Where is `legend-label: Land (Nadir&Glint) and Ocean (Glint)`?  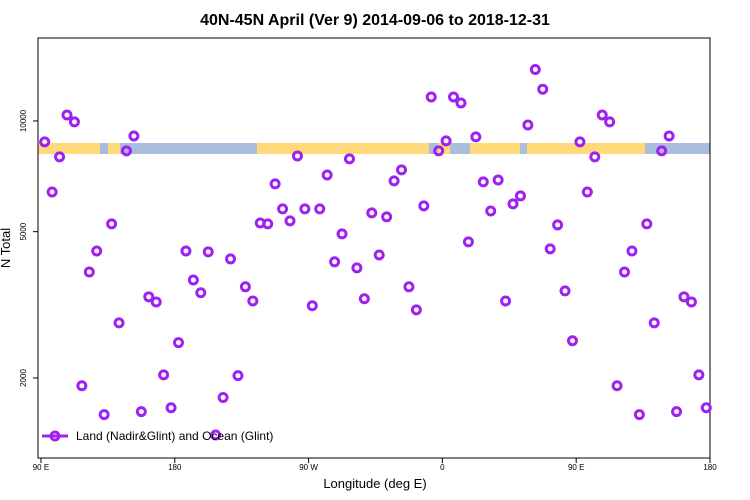 legend-label: Land (Nadir&Glint) and Ocean (Glint) is located at coordinates (174, 436).